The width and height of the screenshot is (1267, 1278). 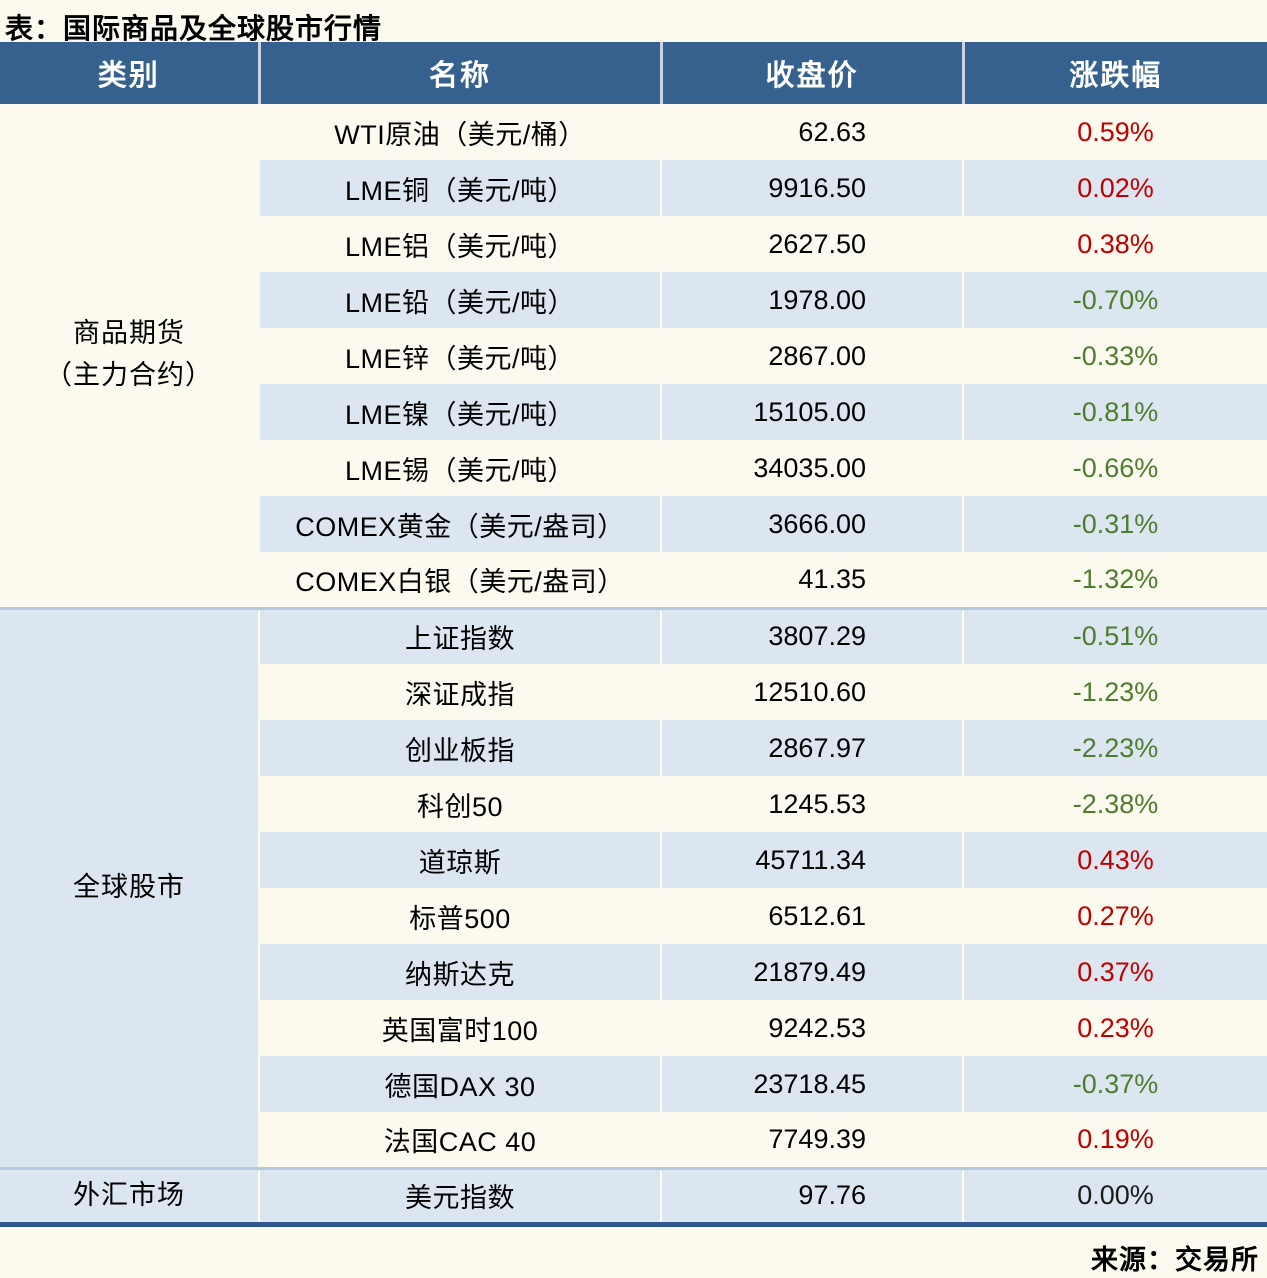 I want to click on close-price: 1978.00, so click(x=812, y=300).